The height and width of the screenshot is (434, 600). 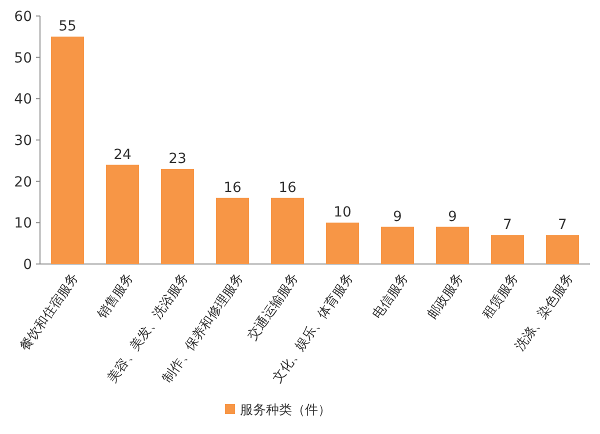 I want to click on y-tick-label: 10, so click(x=23, y=224).